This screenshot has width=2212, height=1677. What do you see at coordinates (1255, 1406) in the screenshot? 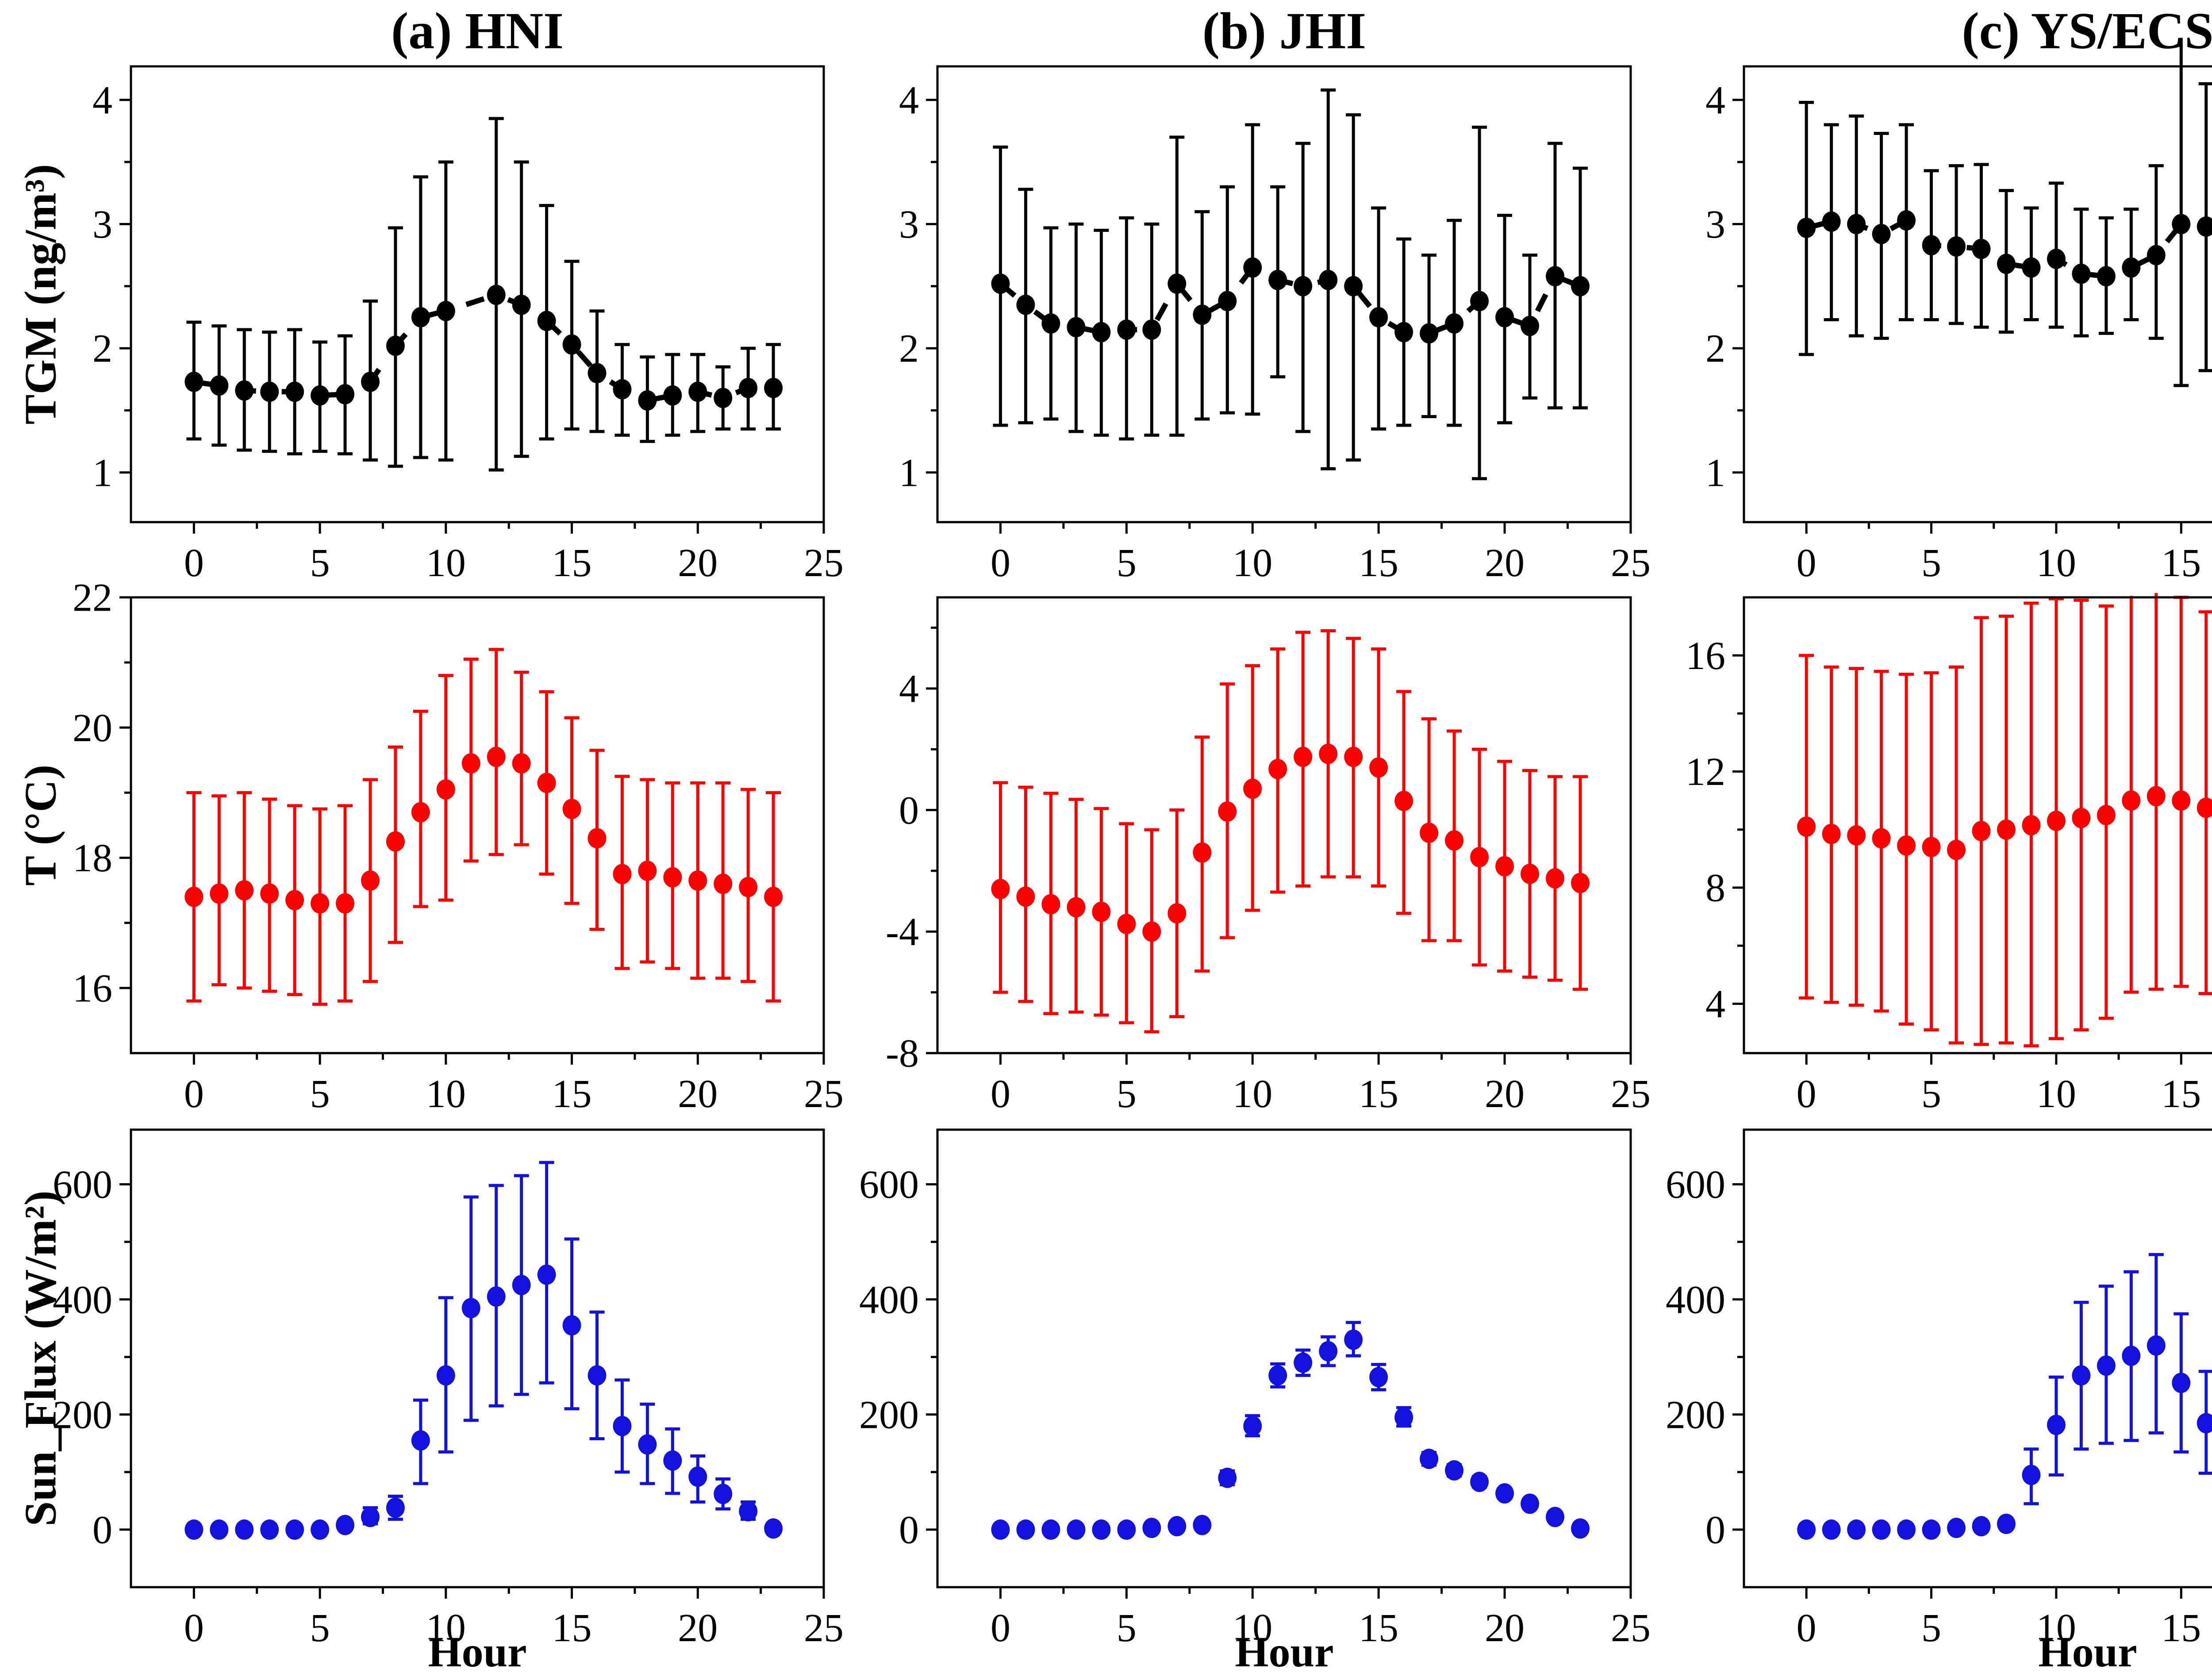
I see `axis-ticks: 0 5 10 15 20 25 0 200 400 600` at bounding box center [1255, 1406].